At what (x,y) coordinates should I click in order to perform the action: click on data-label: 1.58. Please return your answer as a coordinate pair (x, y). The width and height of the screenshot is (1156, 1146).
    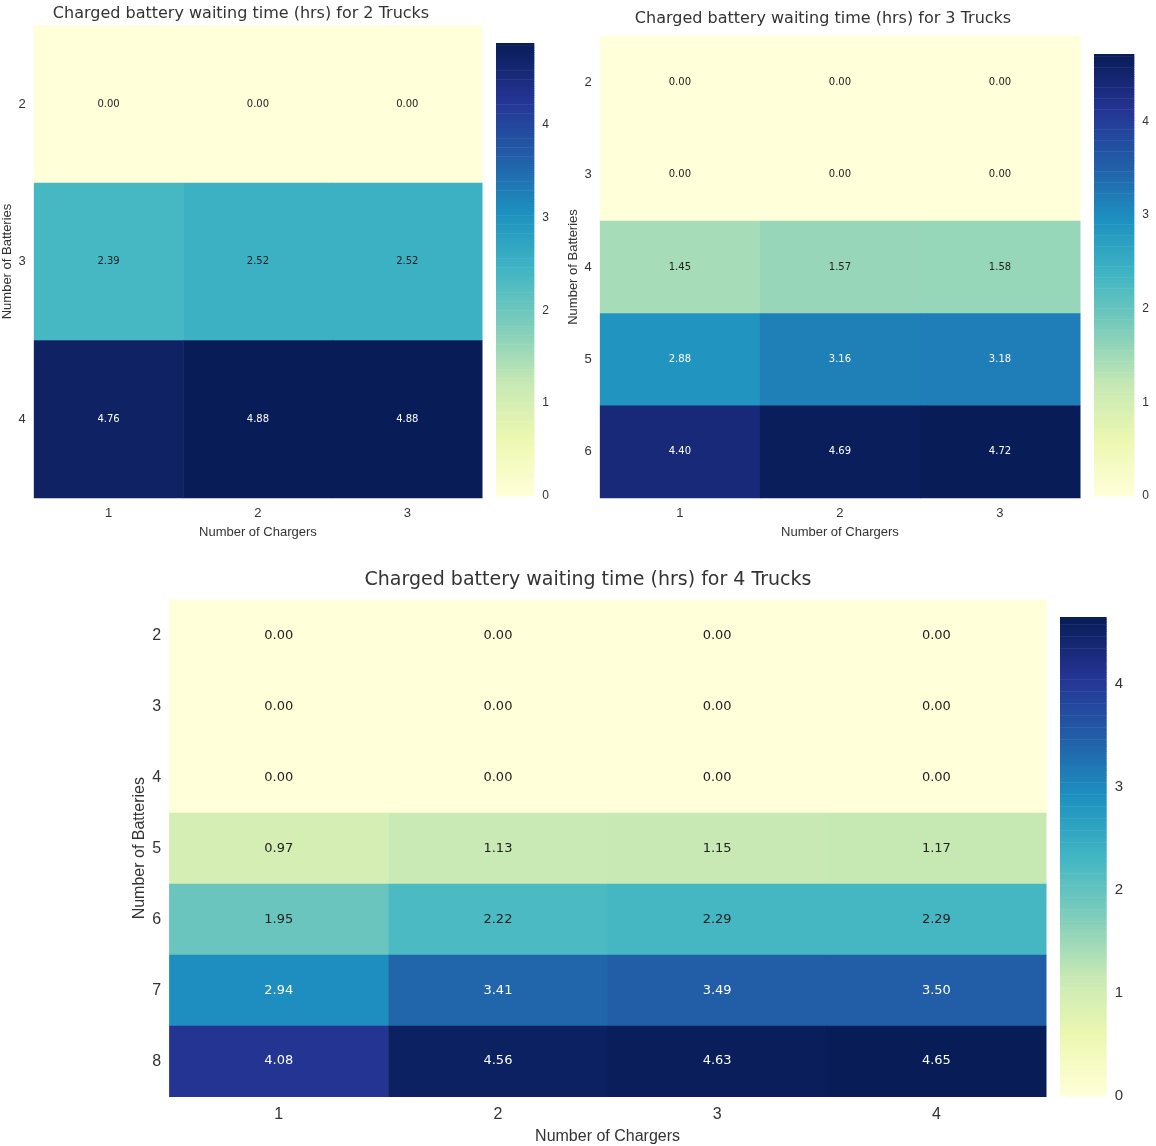
    Looking at the image, I should click on (1000, 266).